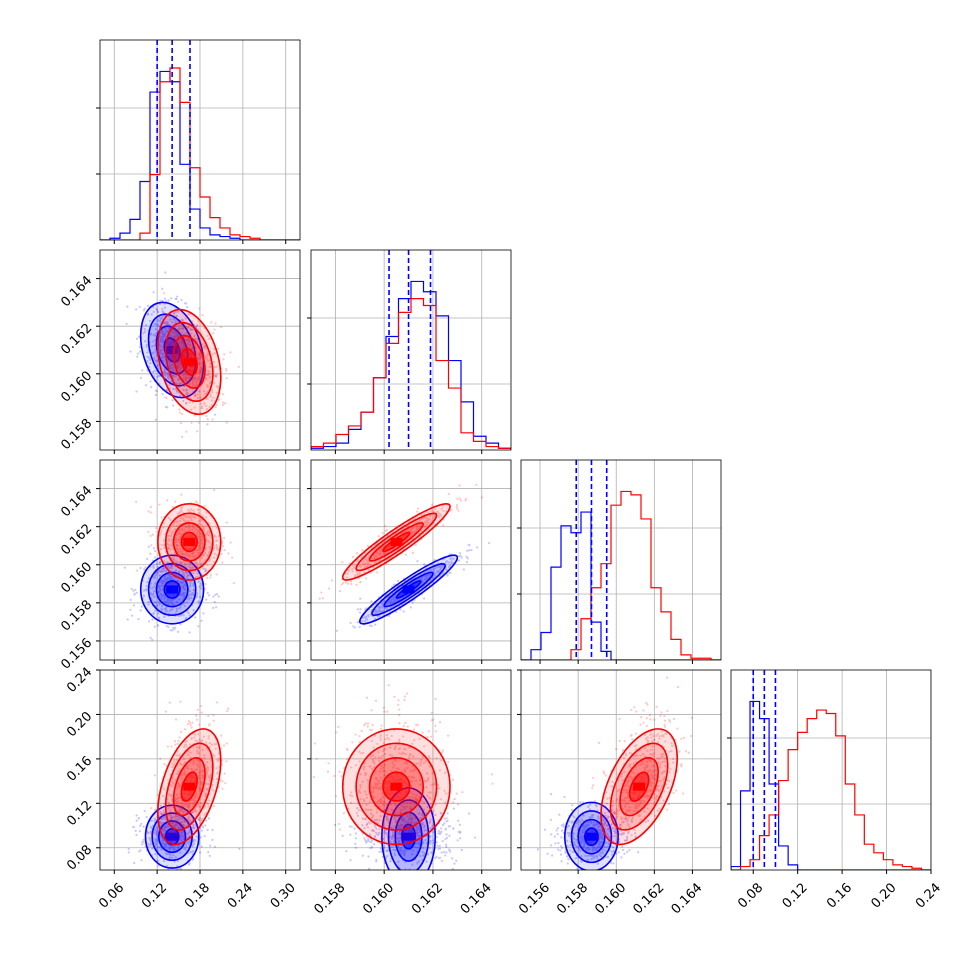 This screenshot has width=970, height=970. I want to click on x-tick-label: 0.16, so click(839, 895).